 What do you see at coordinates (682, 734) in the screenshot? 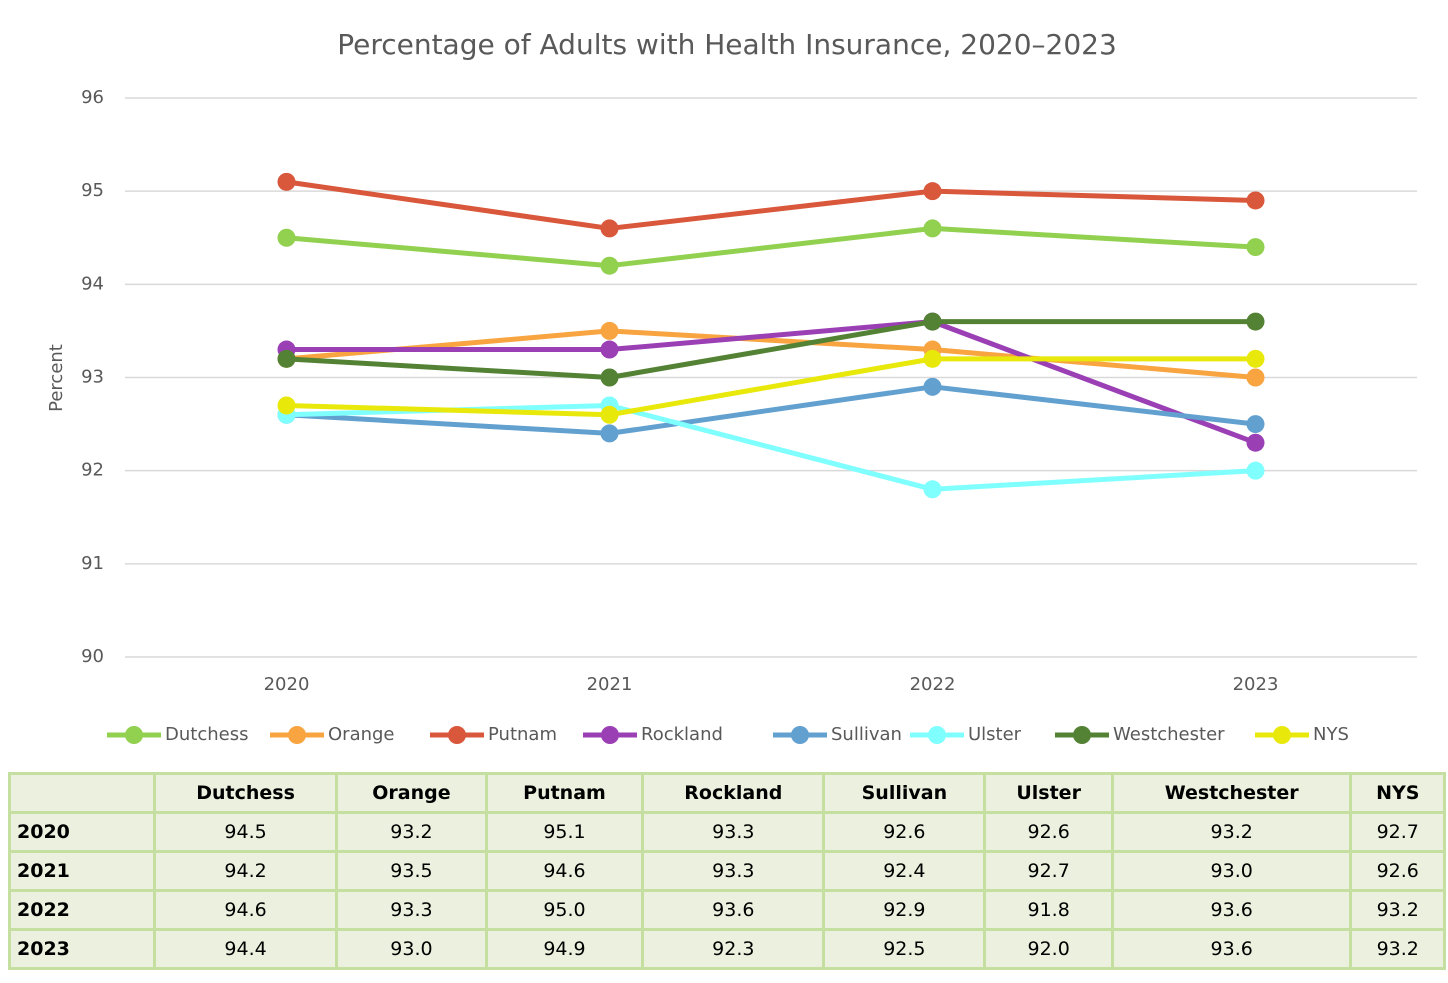
I see `legend-label: Rockland` at bounding box center [682, 734].